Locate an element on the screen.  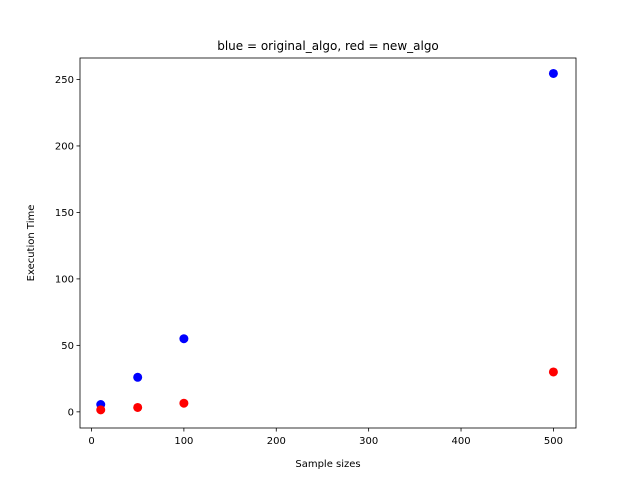
x-axis-ticks: 0 100 200 300 400 500 is located at coordinates (325, 437).